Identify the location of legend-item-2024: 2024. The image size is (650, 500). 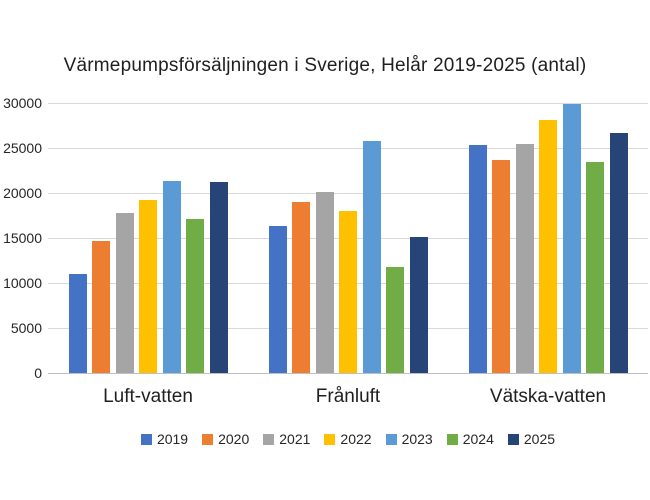
(470, 439).